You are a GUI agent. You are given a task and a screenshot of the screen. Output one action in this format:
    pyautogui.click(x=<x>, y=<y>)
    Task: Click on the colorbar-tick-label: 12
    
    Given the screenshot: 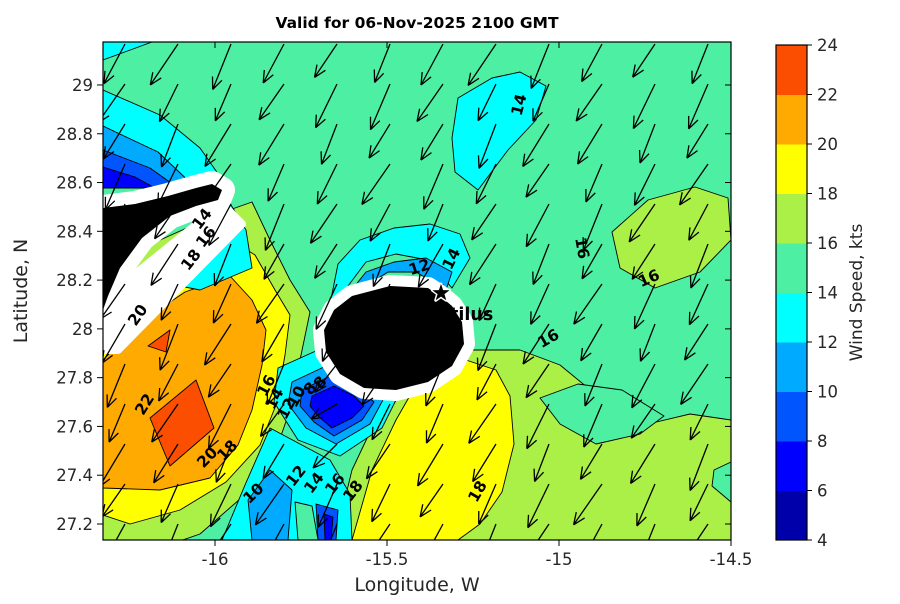 What is the action you would take?
    pyautogui.click(x=827, y=342)
    